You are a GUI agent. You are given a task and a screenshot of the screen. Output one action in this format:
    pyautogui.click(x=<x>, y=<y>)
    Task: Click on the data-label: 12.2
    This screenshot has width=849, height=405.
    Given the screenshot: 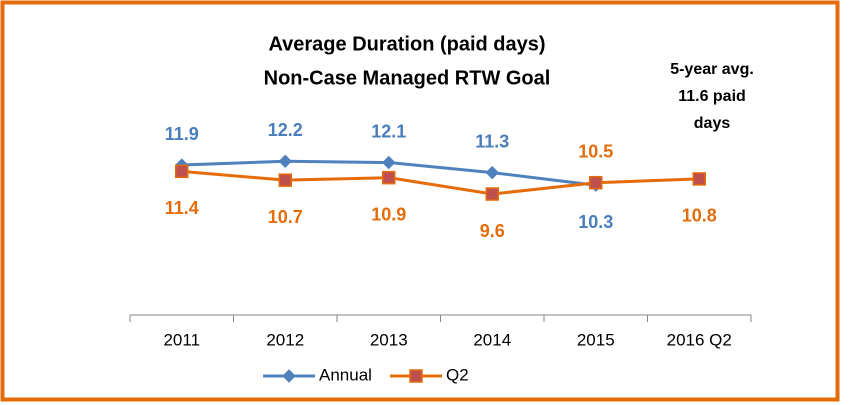 What is the action you would take?
    pyautogui.click(x=285, y=130)
    